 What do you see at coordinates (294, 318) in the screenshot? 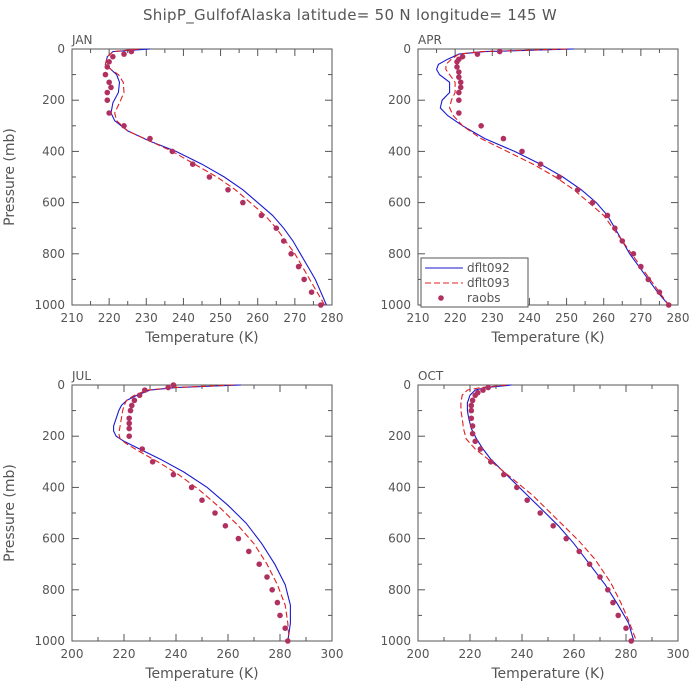
I see `x-tick-label: 270` at bounding box center [294, 318].